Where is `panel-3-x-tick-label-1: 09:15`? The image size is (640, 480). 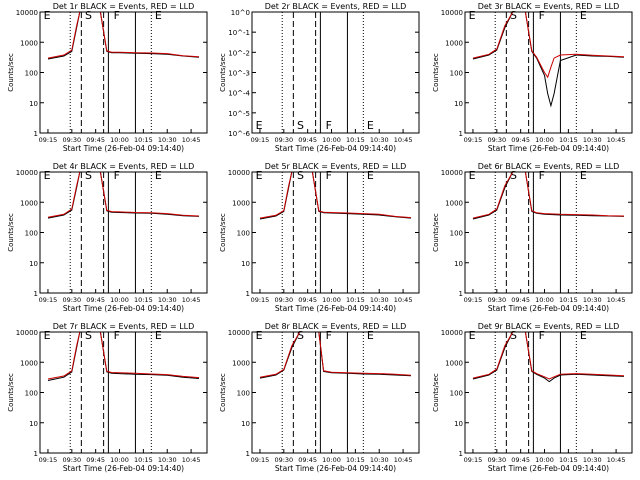 panel-3-x-tick-label-1: 09:15 is located at coordinates (473, 140).